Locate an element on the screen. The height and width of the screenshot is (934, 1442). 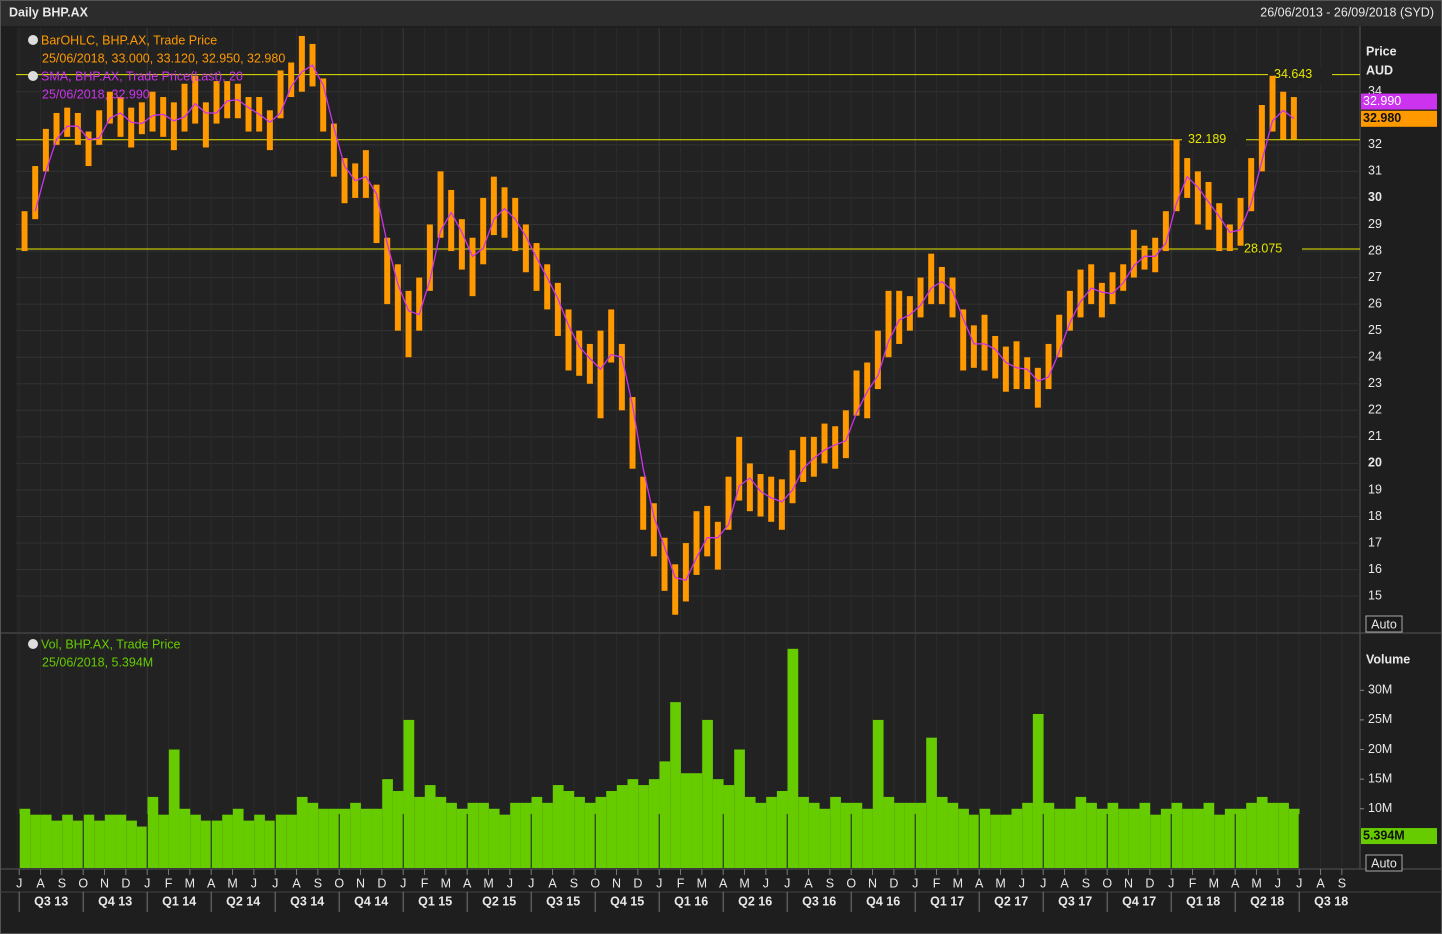
quarter-label: Q1 14 is located at coordinates (179, 901).